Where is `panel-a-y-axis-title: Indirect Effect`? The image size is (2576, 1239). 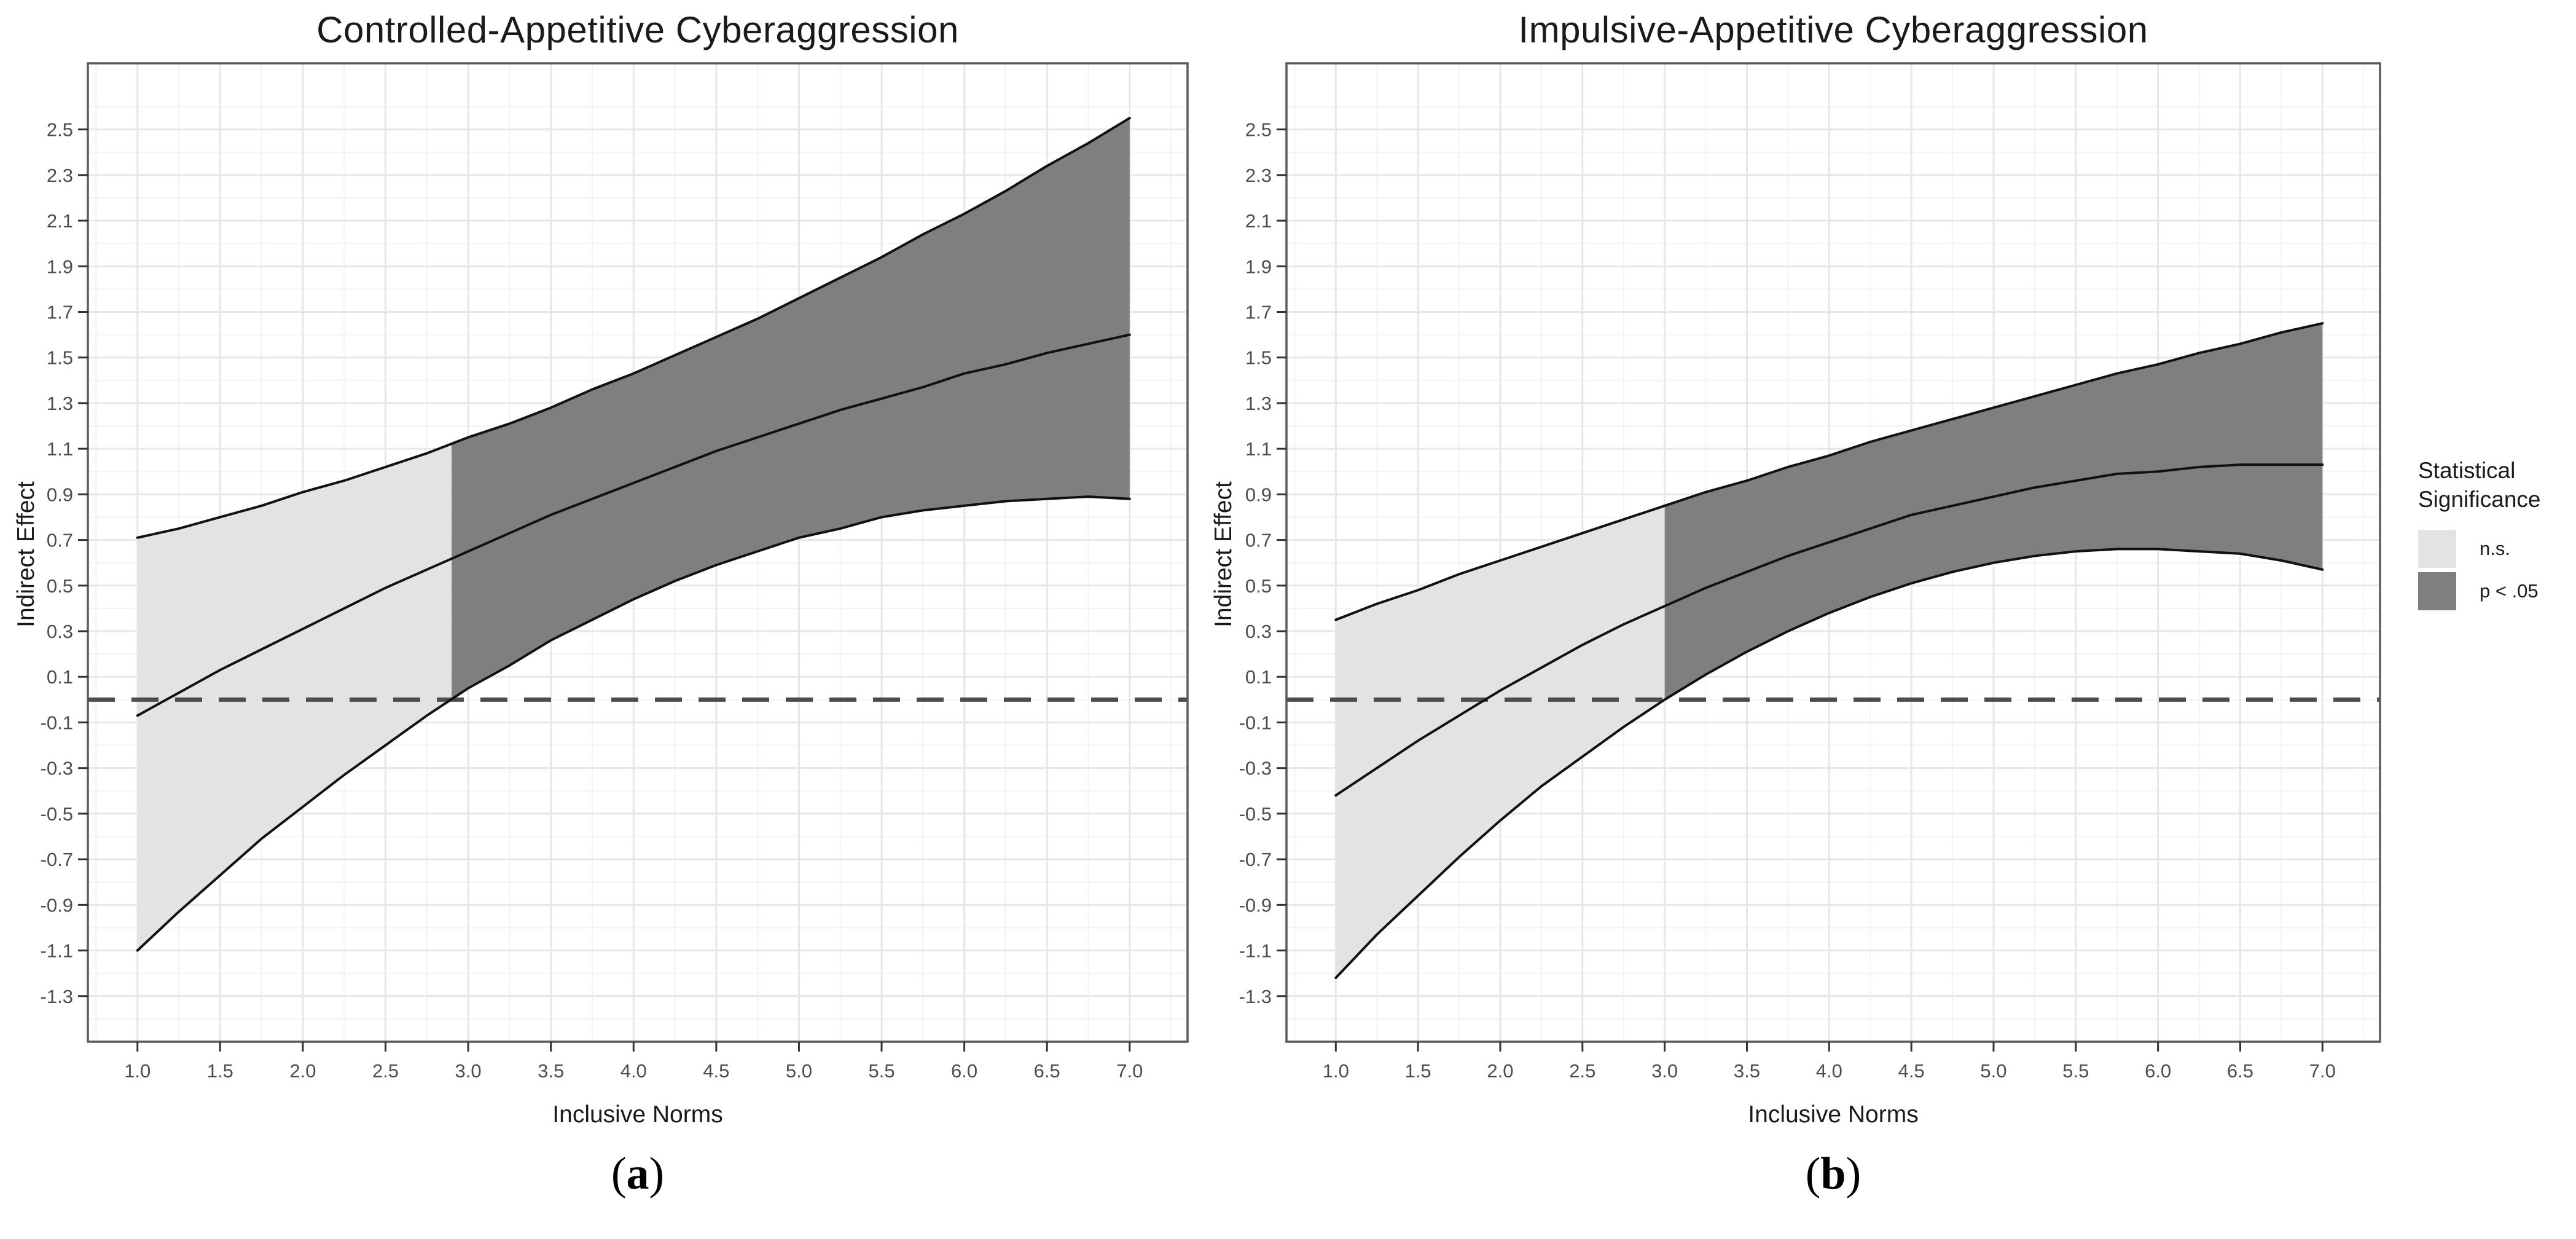 panel-a-y-axis-title: Indirect Effect is located at coordinates (26, 554).